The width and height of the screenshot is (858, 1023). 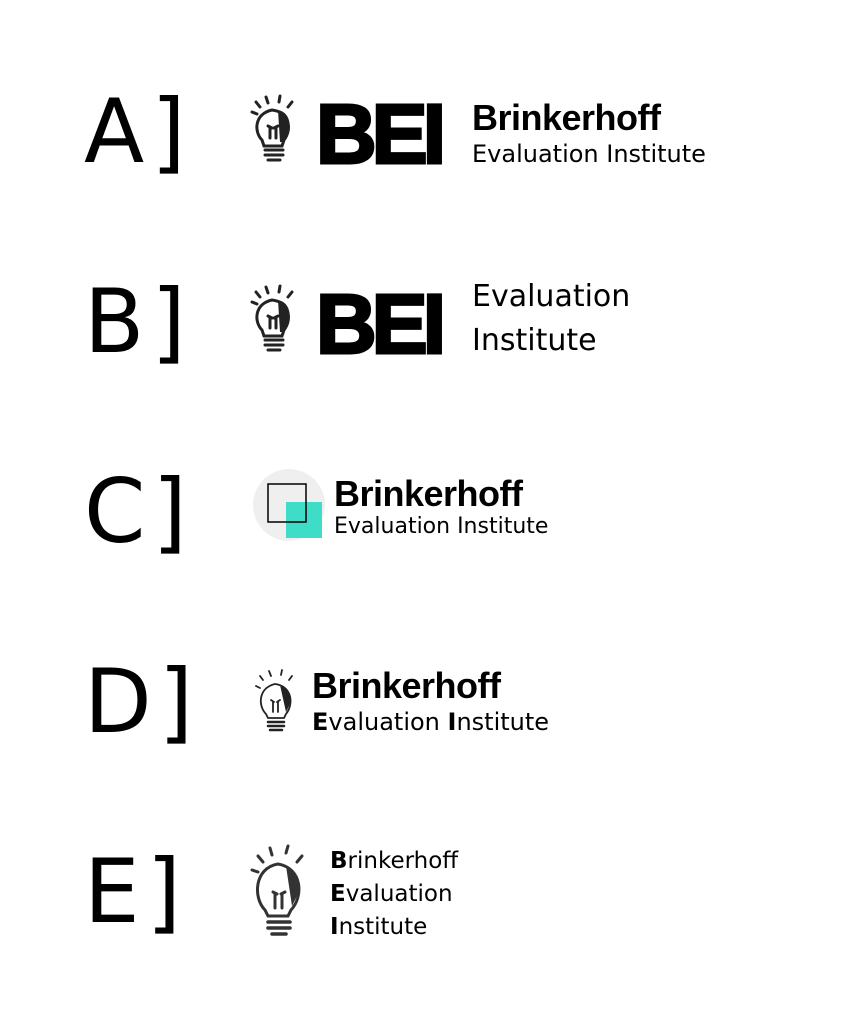 I want to click on word-institute: nstitute, so click(x=383, y=927).